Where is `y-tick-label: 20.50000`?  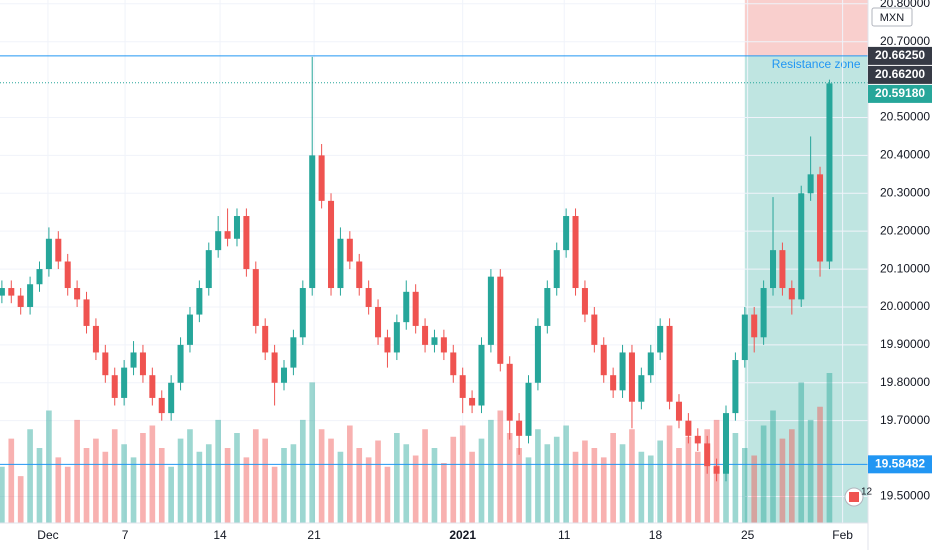
y-tick-label: 20.50000 is located at coordinates (905, 117).